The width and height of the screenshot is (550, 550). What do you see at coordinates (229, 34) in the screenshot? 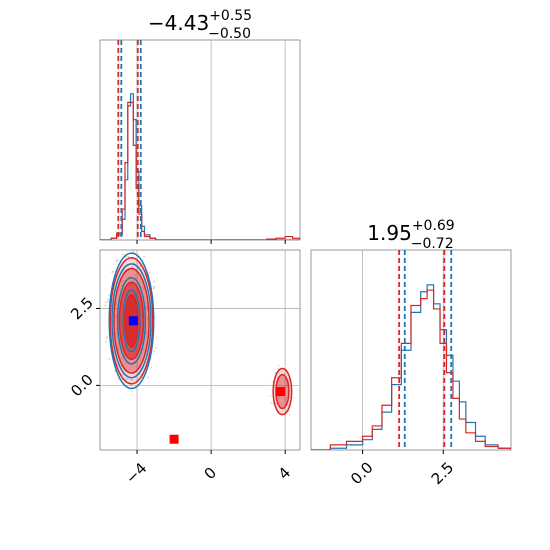
I see `title-lower-error: −0.50` at bounding box center [229, 34].